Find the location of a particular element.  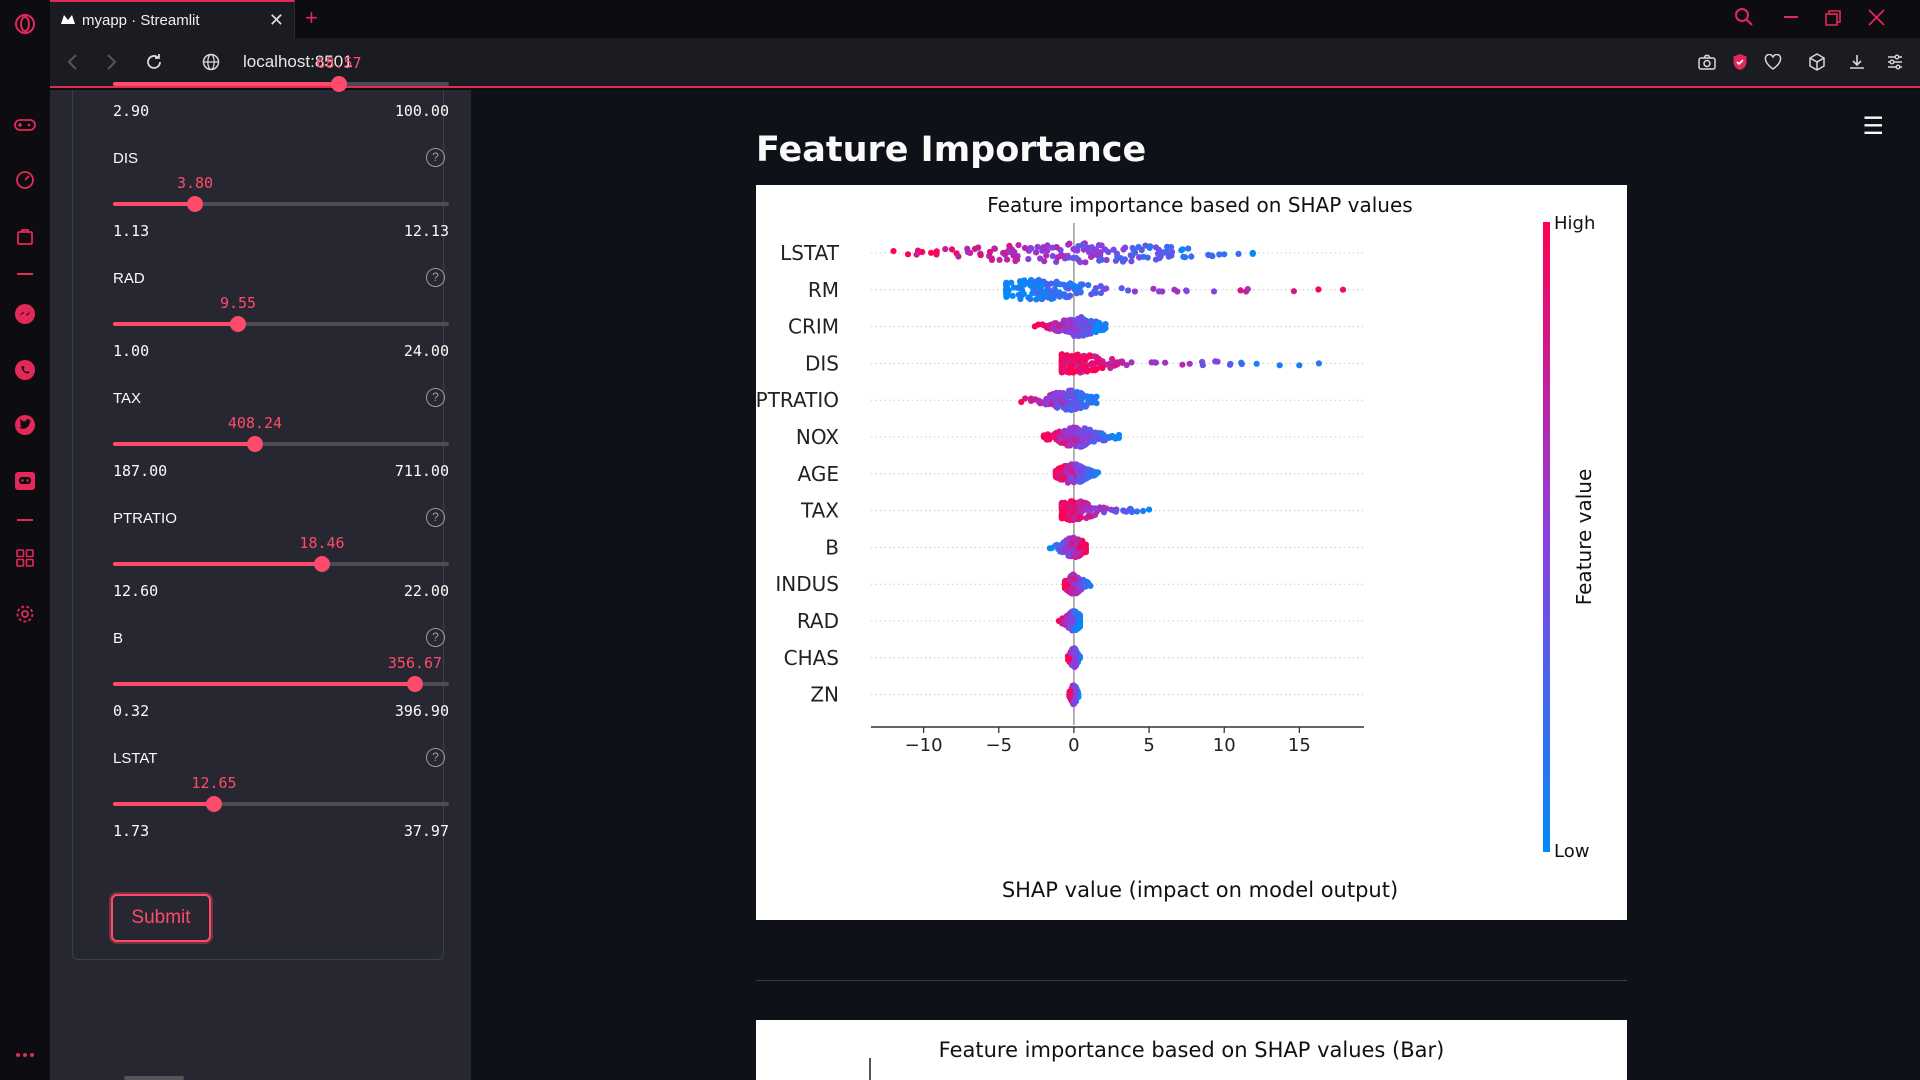

discord-icon is located at coordinates (25, 481).